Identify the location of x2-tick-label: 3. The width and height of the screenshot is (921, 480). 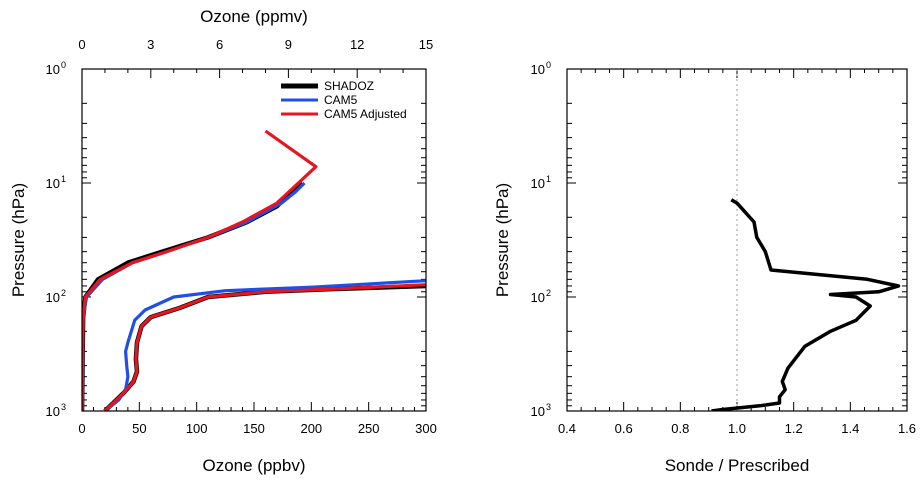
(150, 44).